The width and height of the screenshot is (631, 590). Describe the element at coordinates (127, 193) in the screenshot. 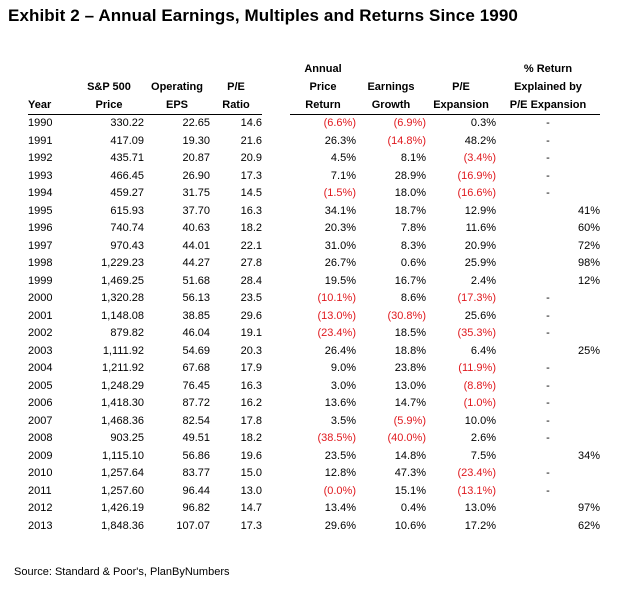

I see `price-cell: 459.27` at that location.